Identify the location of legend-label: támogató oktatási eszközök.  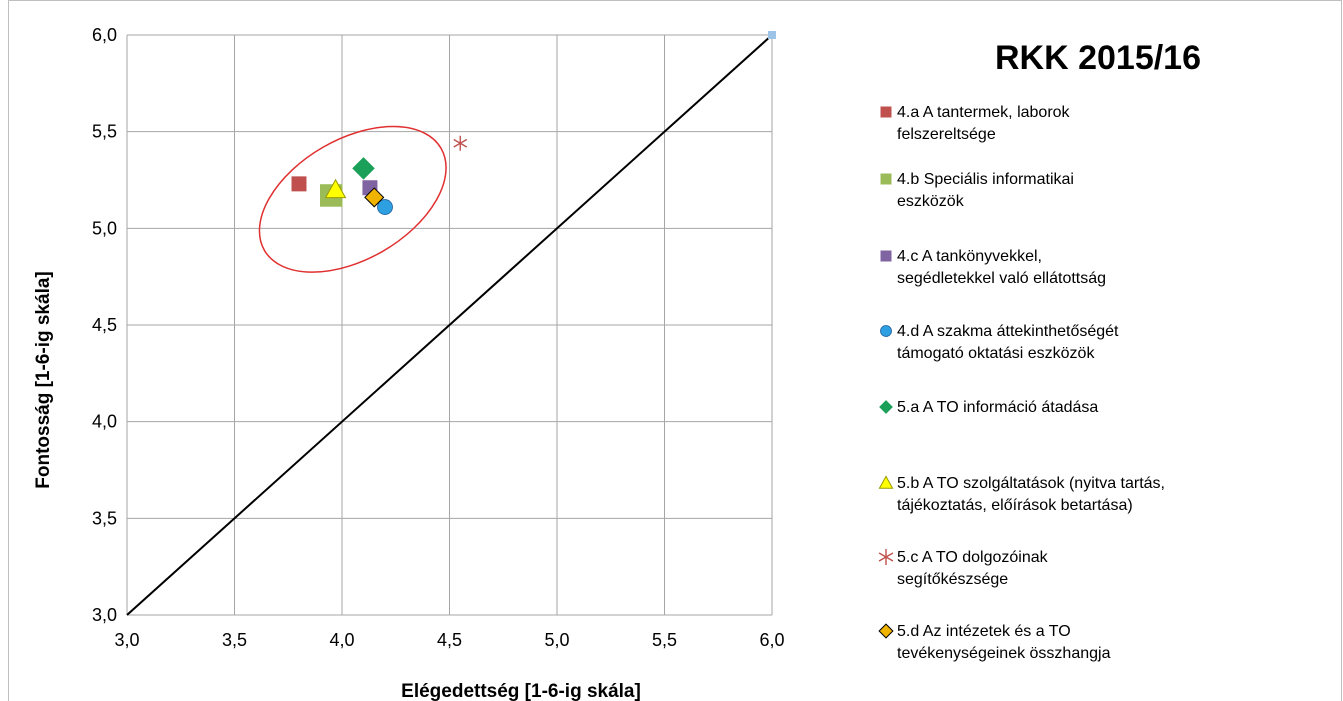
(996, 353).